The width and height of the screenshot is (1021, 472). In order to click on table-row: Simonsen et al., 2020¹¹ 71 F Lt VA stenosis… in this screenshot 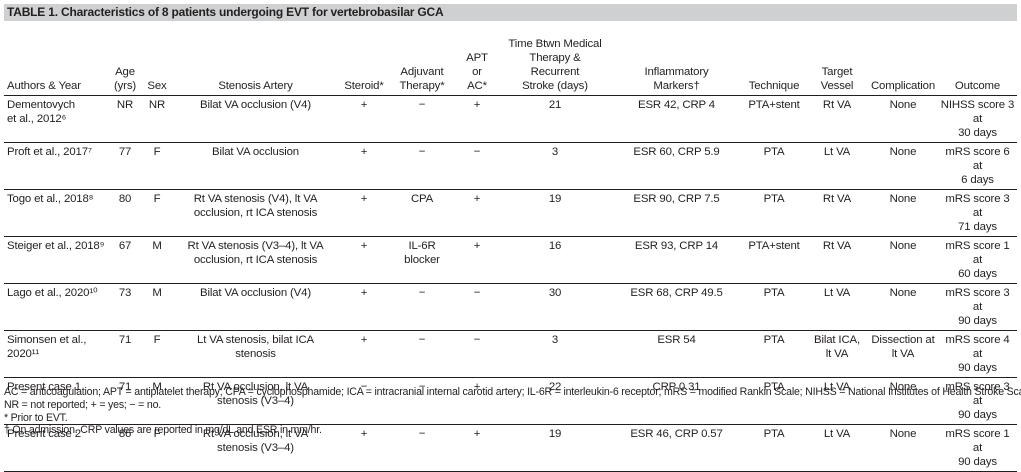, I will do `click(510, 354)`.